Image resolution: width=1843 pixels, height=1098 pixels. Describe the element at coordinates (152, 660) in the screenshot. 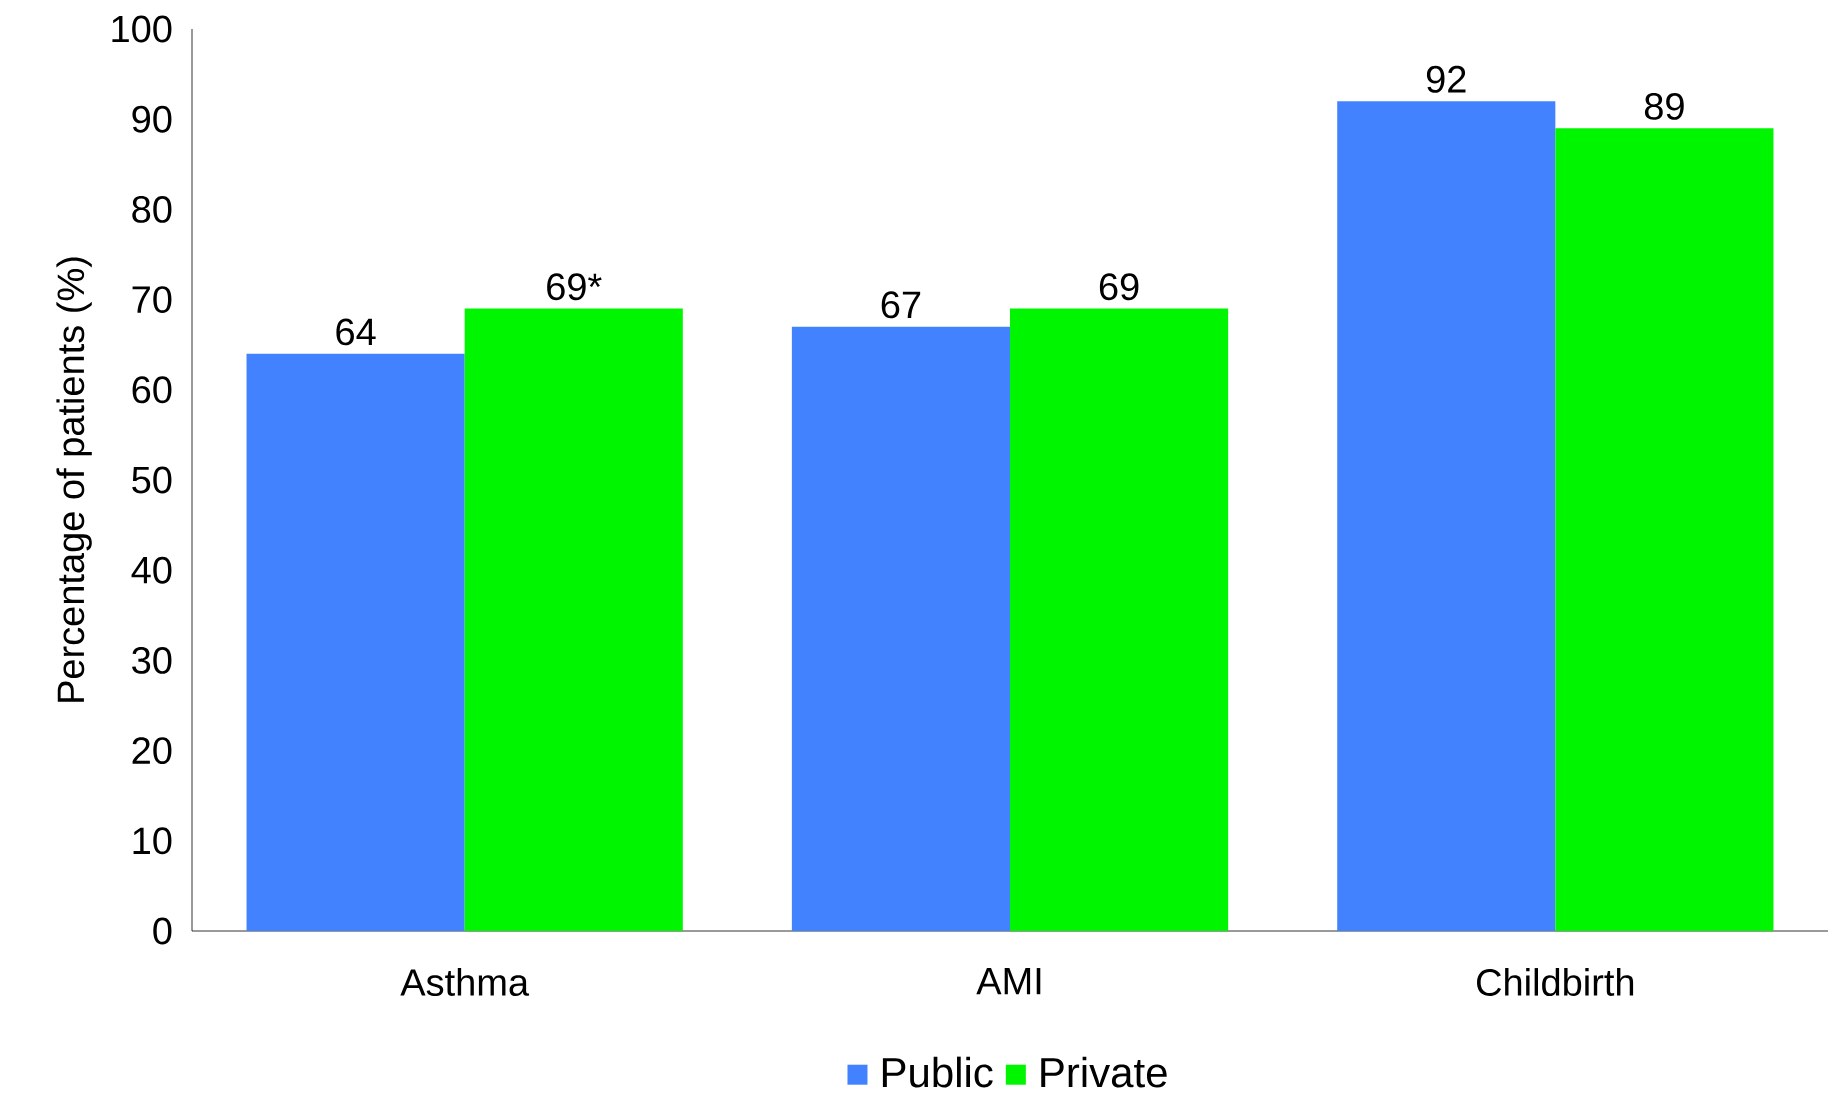

I see `y-tick-label: 30` at that location.